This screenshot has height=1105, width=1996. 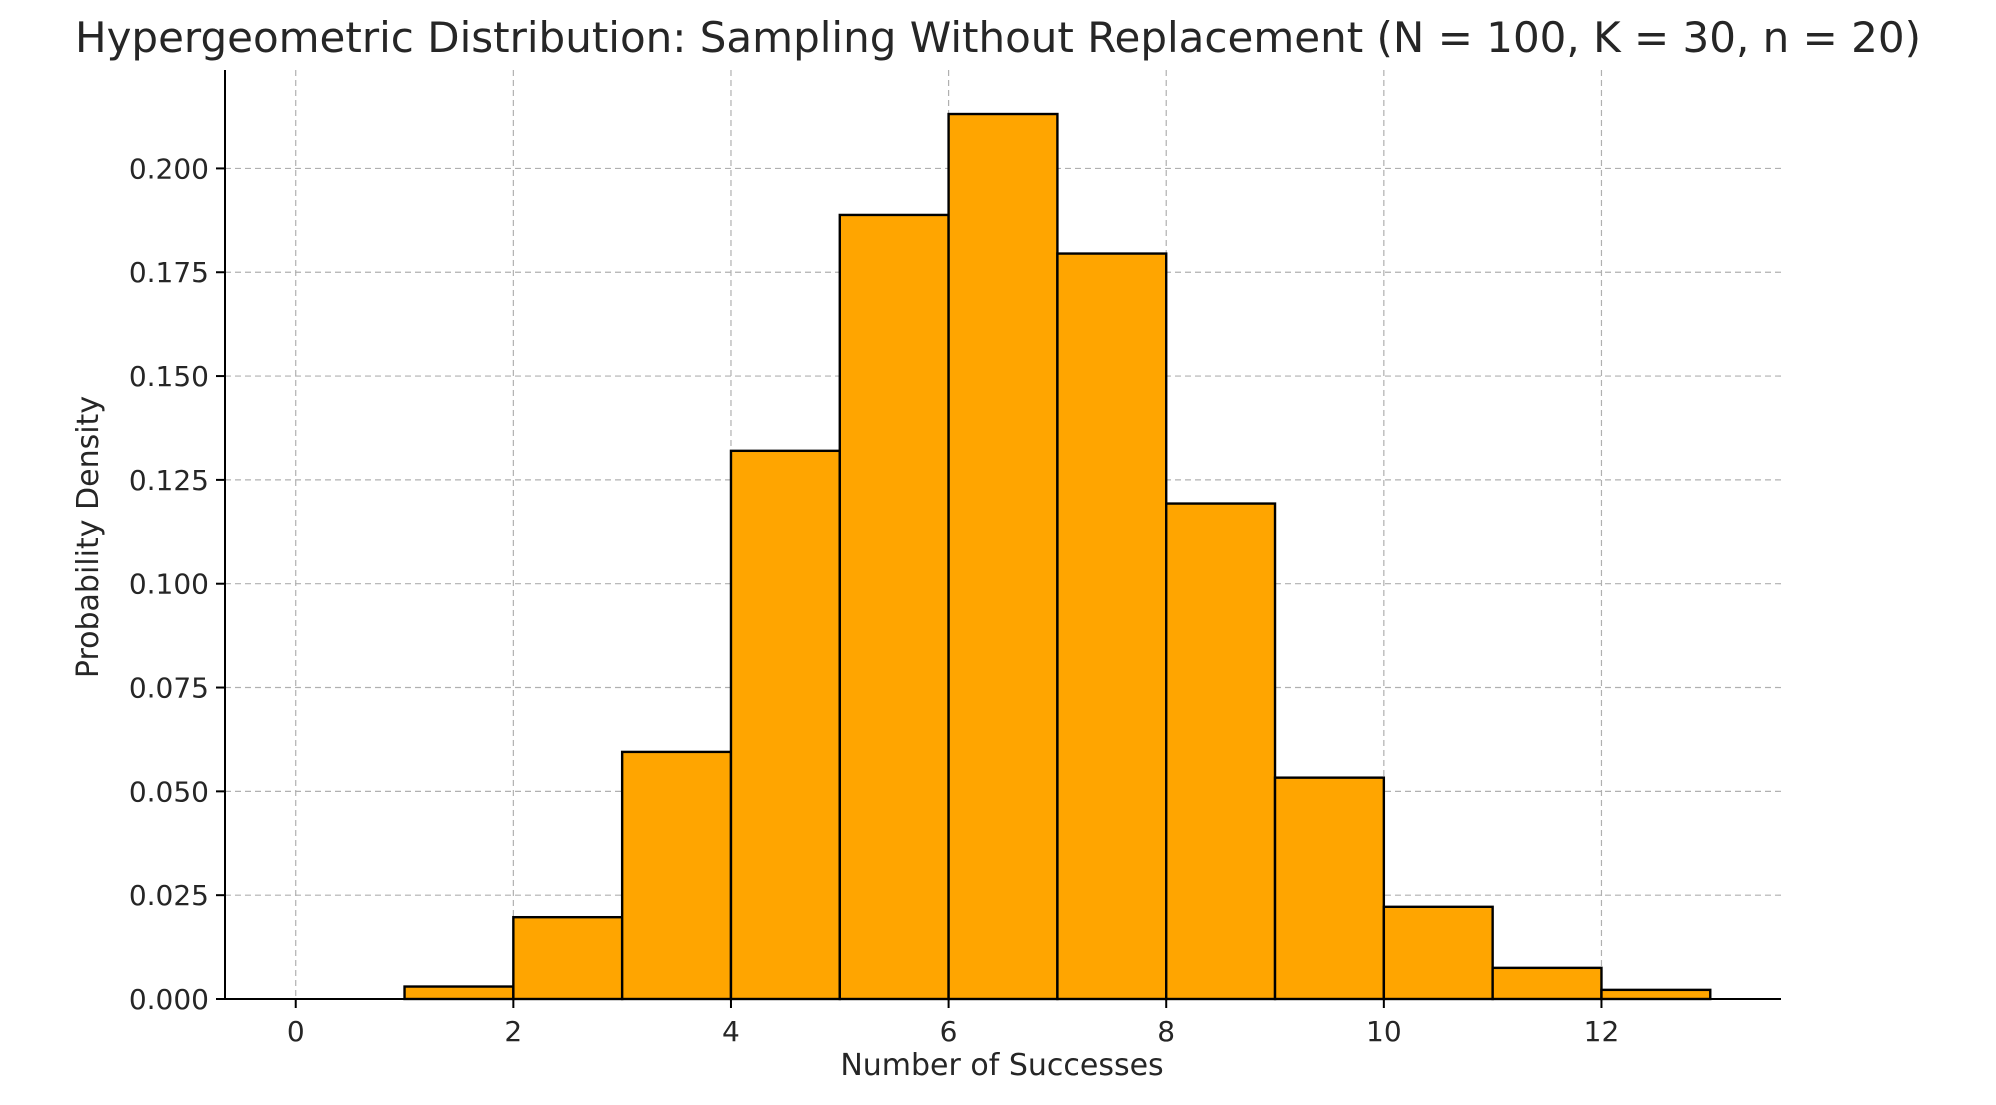 I want to click on y-tick-label: 0.175, so click(x=169, y=272).